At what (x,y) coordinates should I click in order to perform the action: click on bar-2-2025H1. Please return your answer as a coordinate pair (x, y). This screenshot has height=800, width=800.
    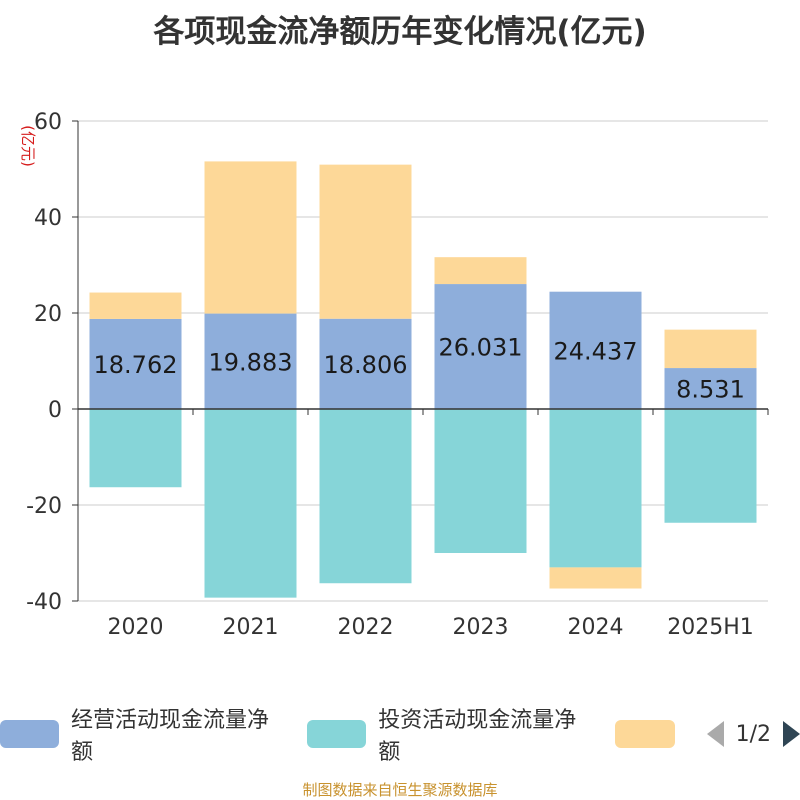
    Looking at the image, I should click on (710, 466).